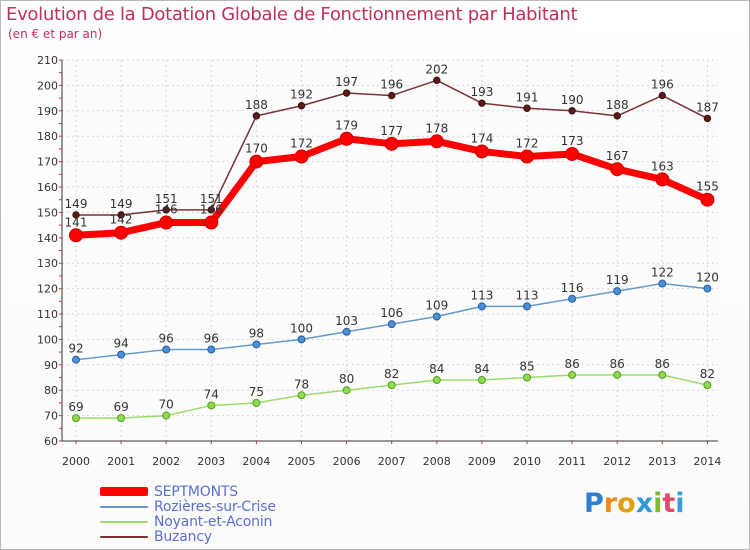  I want to click on data-label-septmonts: 177, so click(391, 131).